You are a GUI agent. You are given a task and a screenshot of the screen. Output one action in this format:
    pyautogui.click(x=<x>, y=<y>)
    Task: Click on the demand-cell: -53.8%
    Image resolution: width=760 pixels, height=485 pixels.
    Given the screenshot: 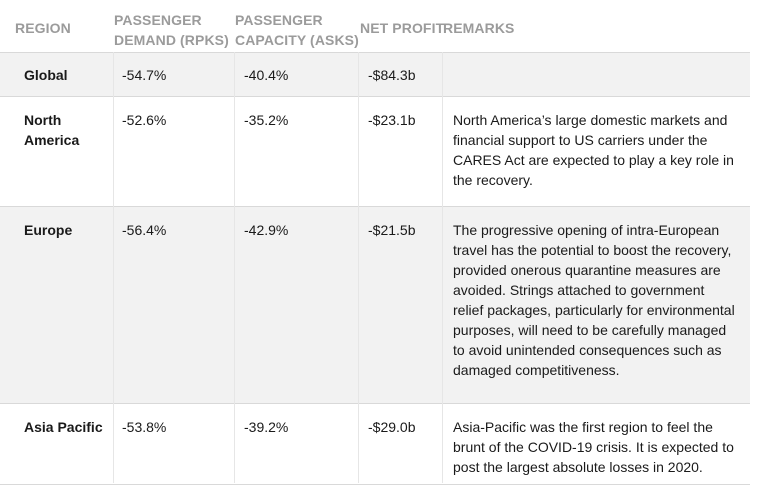 What is the action you would take?
    pyautogui.click(x=144, y=427)
    